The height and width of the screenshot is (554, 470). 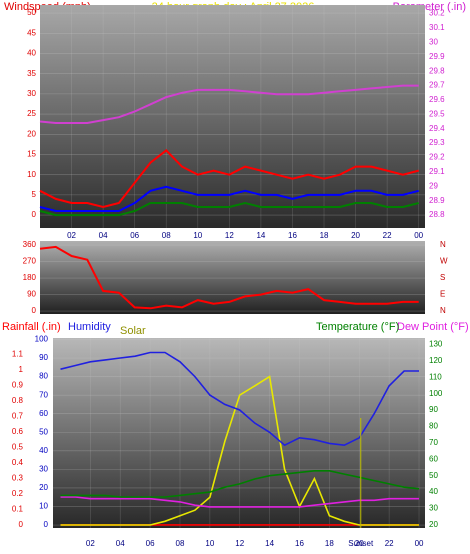 I want to click on y2-tick-label: 130, so click(x=436, y=344).